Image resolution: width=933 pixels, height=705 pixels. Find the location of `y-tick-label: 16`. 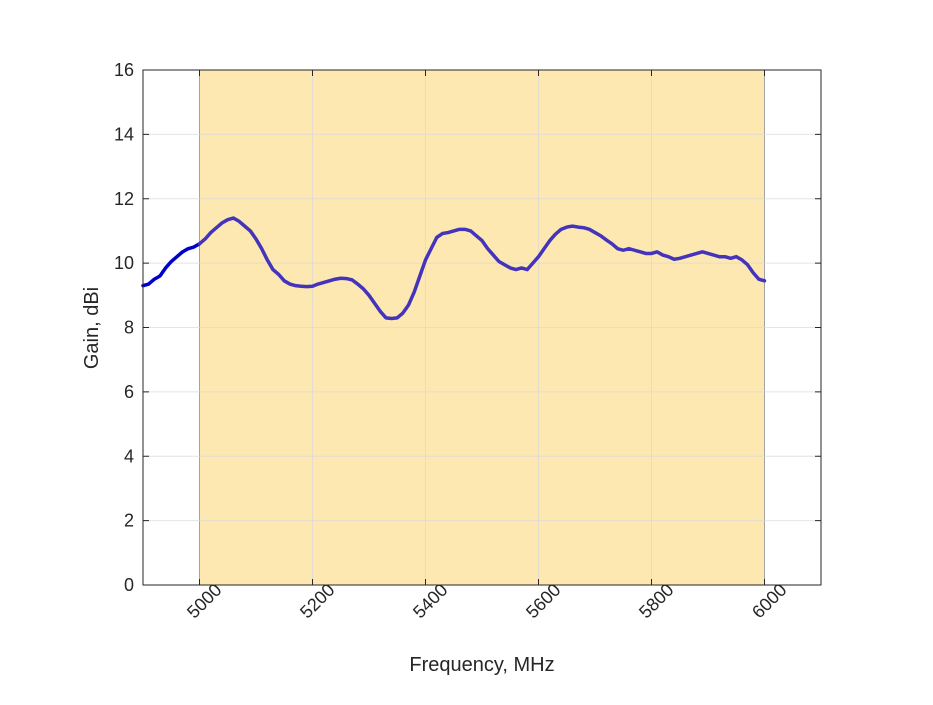

y-tick-label: 16 is located at coordinates (124, 70).